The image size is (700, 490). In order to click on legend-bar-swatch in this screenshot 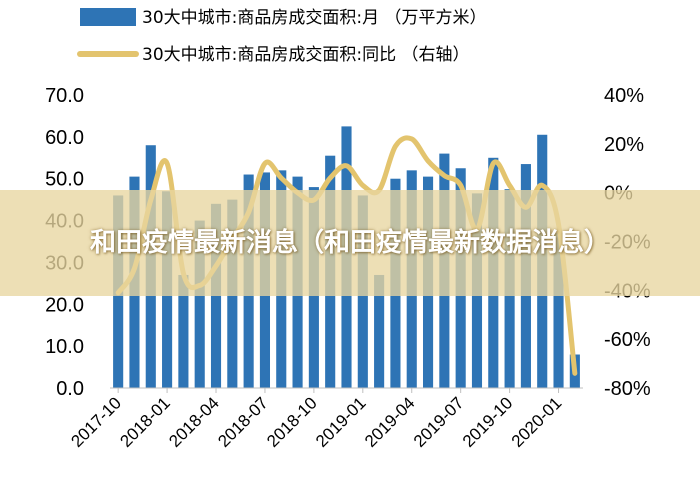, I will do `click(108, 17)`.